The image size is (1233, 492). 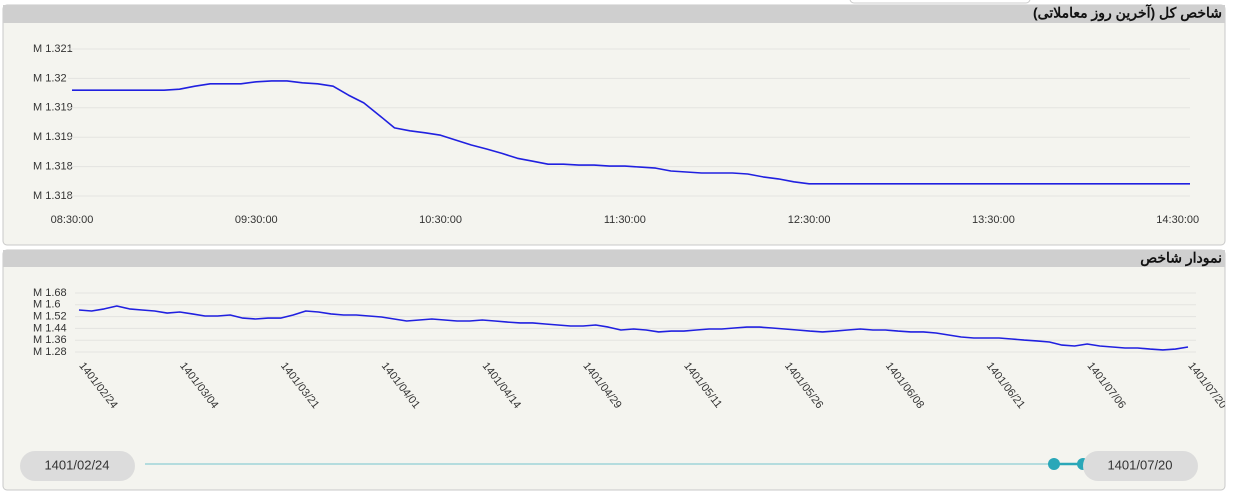 What do you see at coordinates (1127, 13) in the screenshot?
I see `chart-title: شاخص کل (آخرین روز معاملاتی)` at bounding box center [1127, 13].